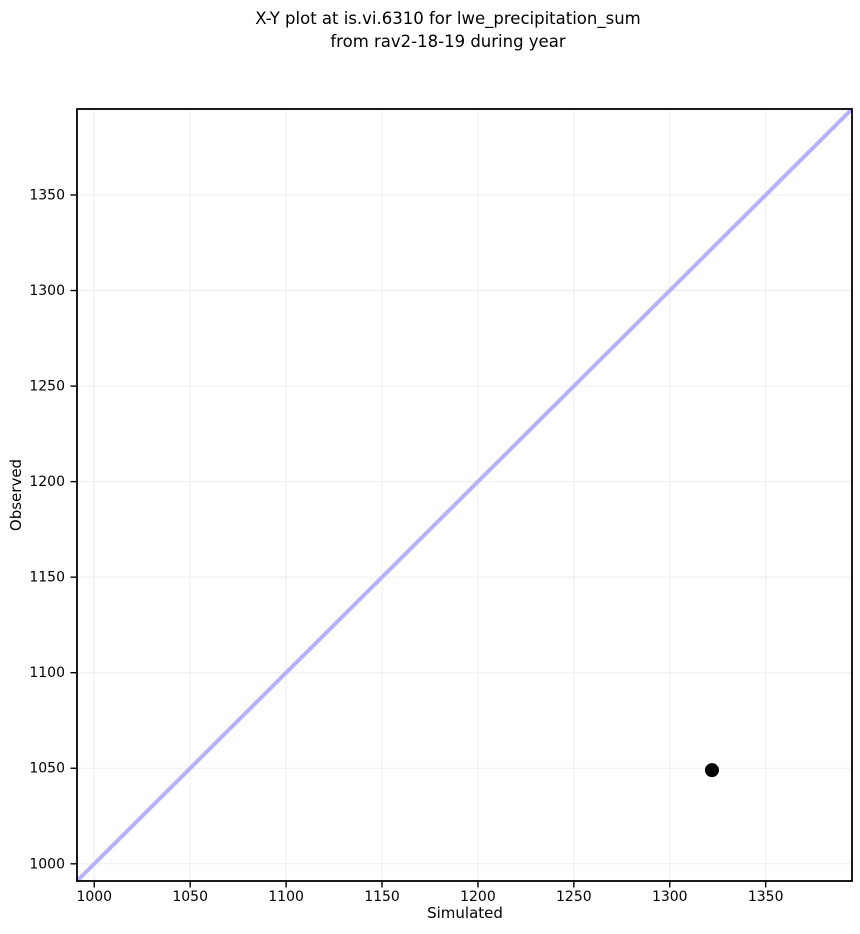  Describe the element at coordinates (47, 195) in the screenshot. I see `y-tick-label: 1350` at that location.